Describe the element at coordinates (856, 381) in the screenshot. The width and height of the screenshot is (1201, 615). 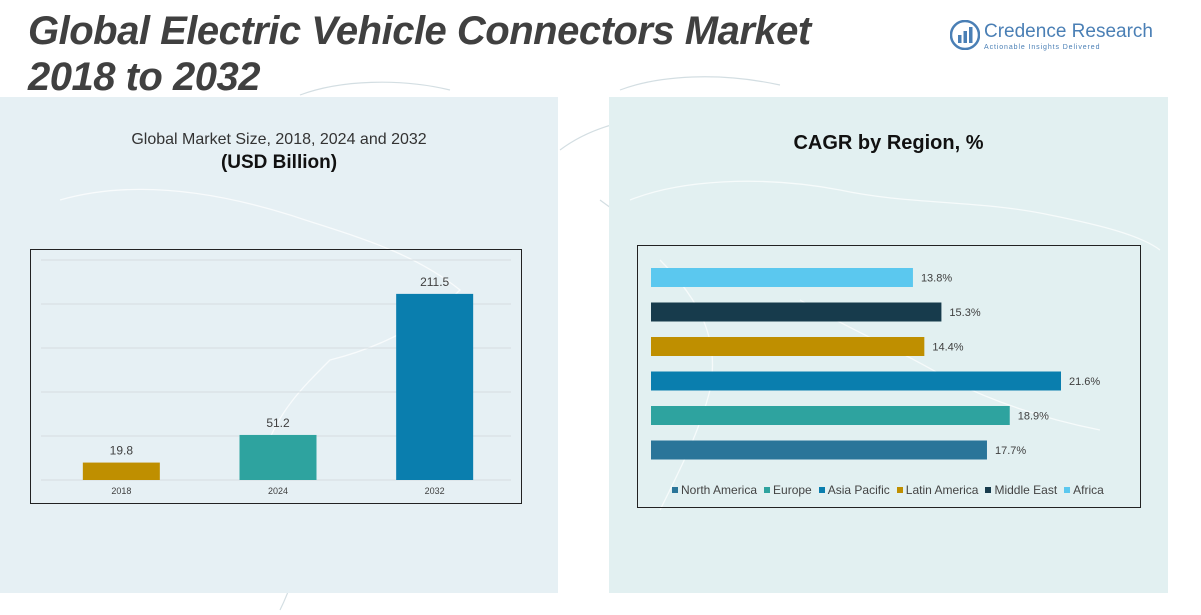
I see `bar-asia-pacific` at that location.